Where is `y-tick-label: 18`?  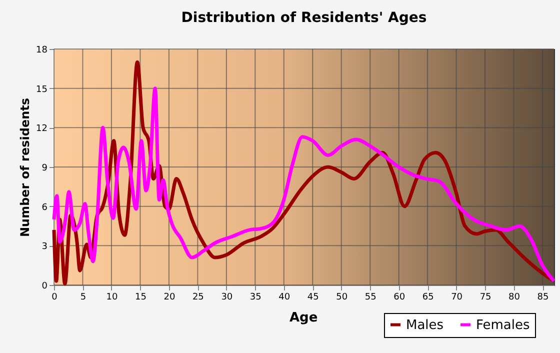
y-tick-label: 18 is located at coordinates (42, 51).